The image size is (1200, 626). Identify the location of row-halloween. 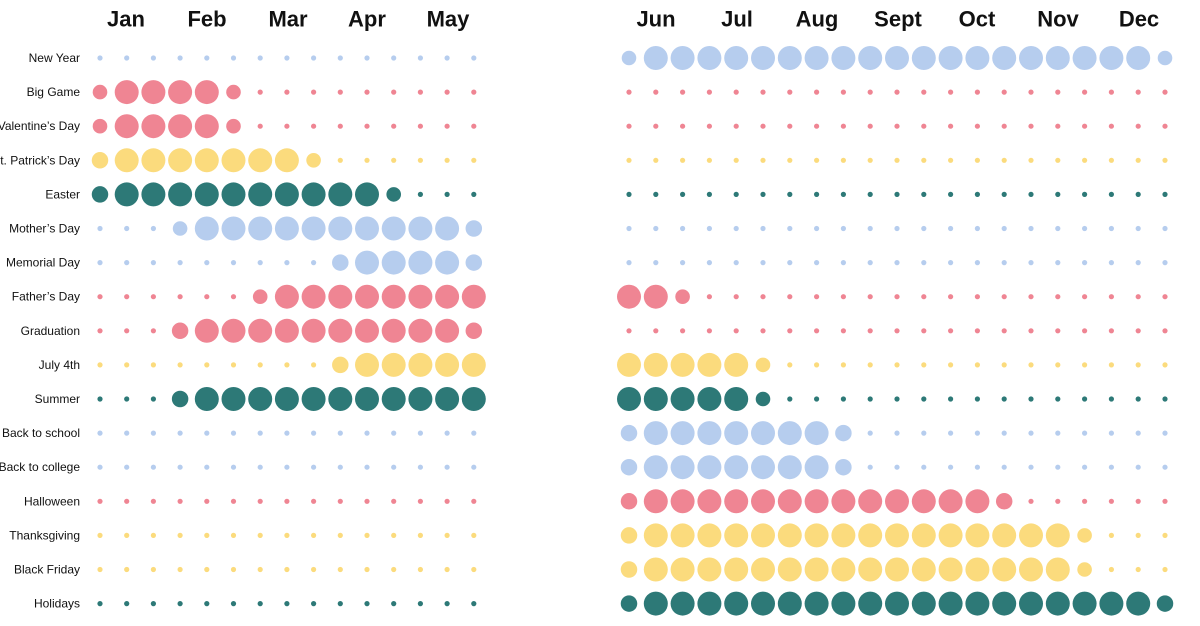
(632, 501).